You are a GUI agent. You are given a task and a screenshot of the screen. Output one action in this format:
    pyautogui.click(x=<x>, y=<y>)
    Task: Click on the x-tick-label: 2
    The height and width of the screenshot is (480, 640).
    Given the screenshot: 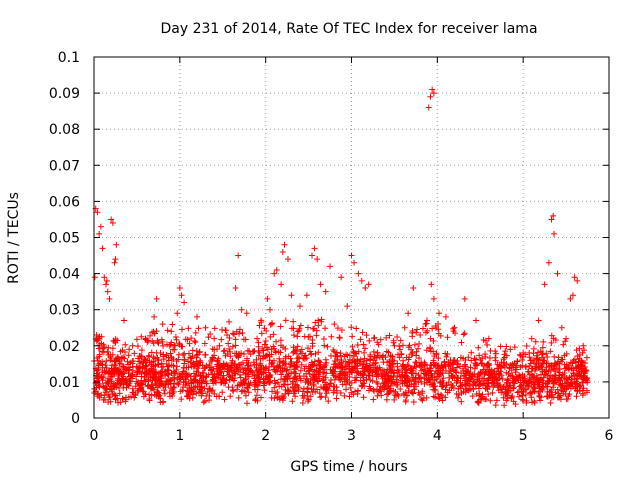 What is the action you would take?
    pyautogui.click(x=265, y=436)
    